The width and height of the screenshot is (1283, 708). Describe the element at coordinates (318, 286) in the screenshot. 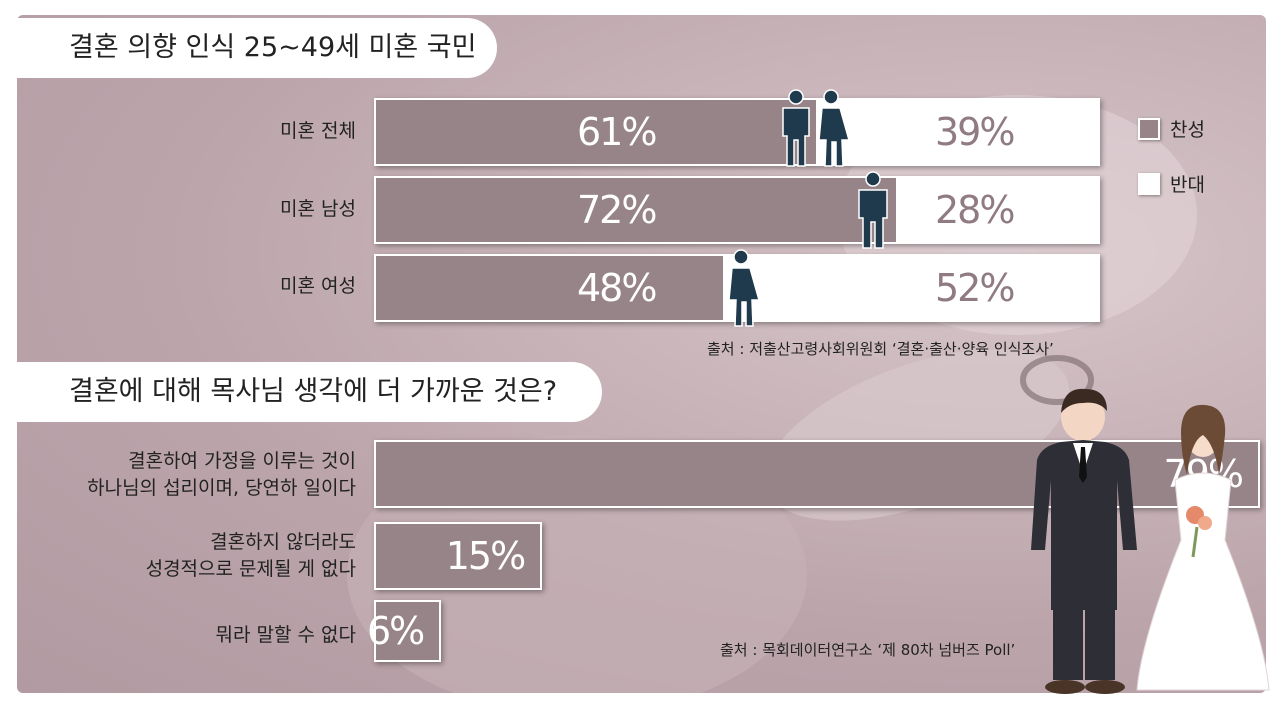

I see `row-label-women: 미혼 여성` at that location.